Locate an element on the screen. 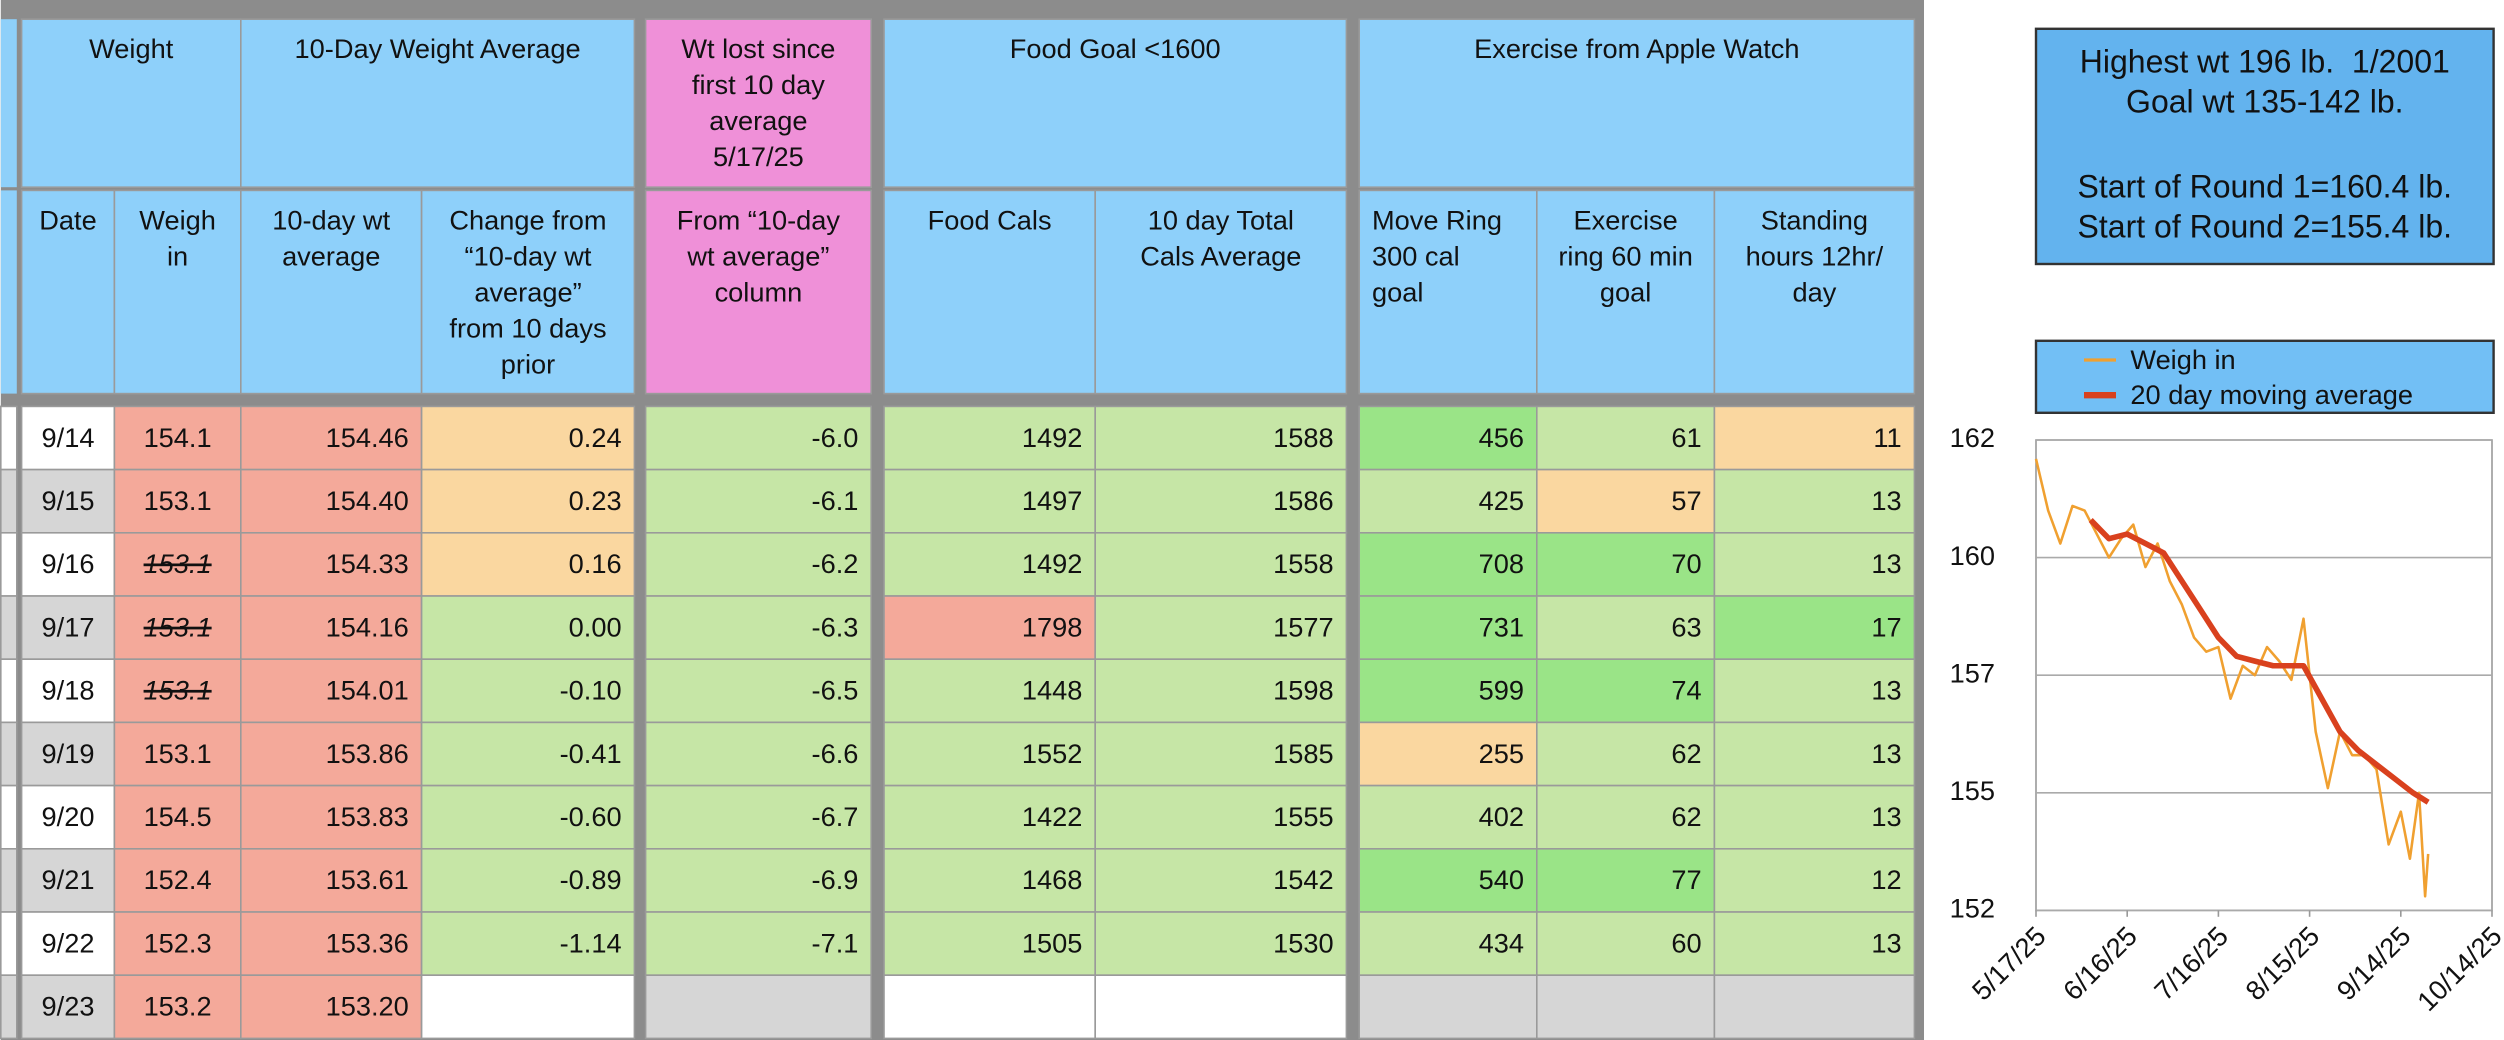 This screenshot has width=2504, height=1040. cell-text: -1.14 is located at coordinates (591, 942).